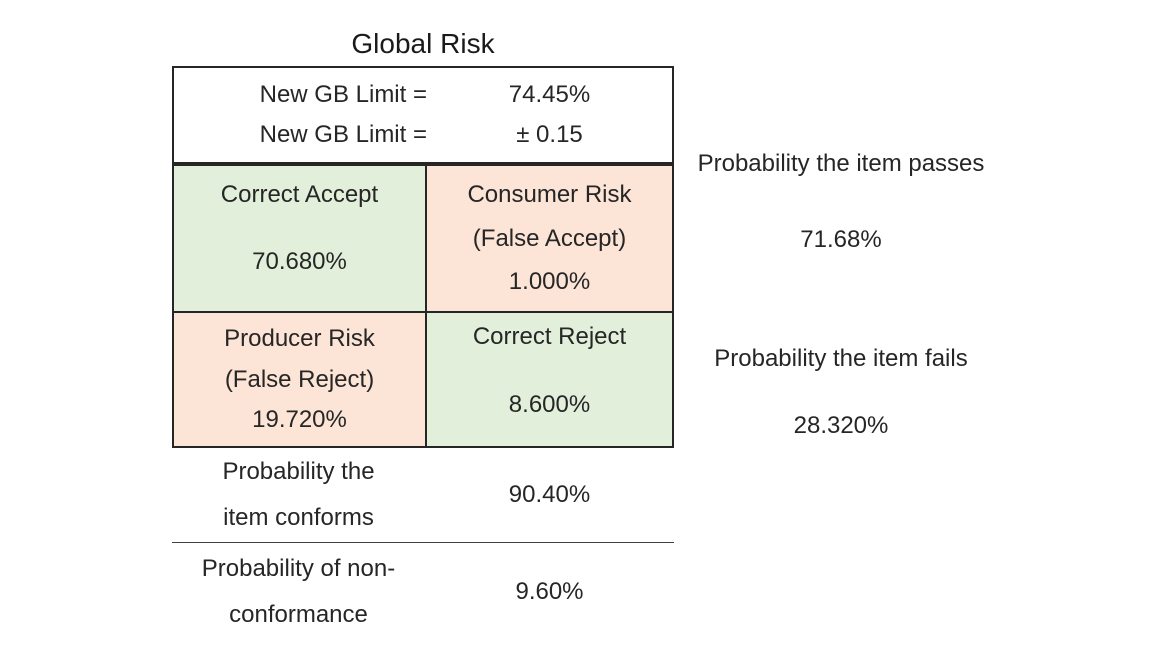 This screenshot has width=1170, height=658. I want to click on cell-producer-risk: Producer Risk (False Reject) 19.720%, so click(300, 379).